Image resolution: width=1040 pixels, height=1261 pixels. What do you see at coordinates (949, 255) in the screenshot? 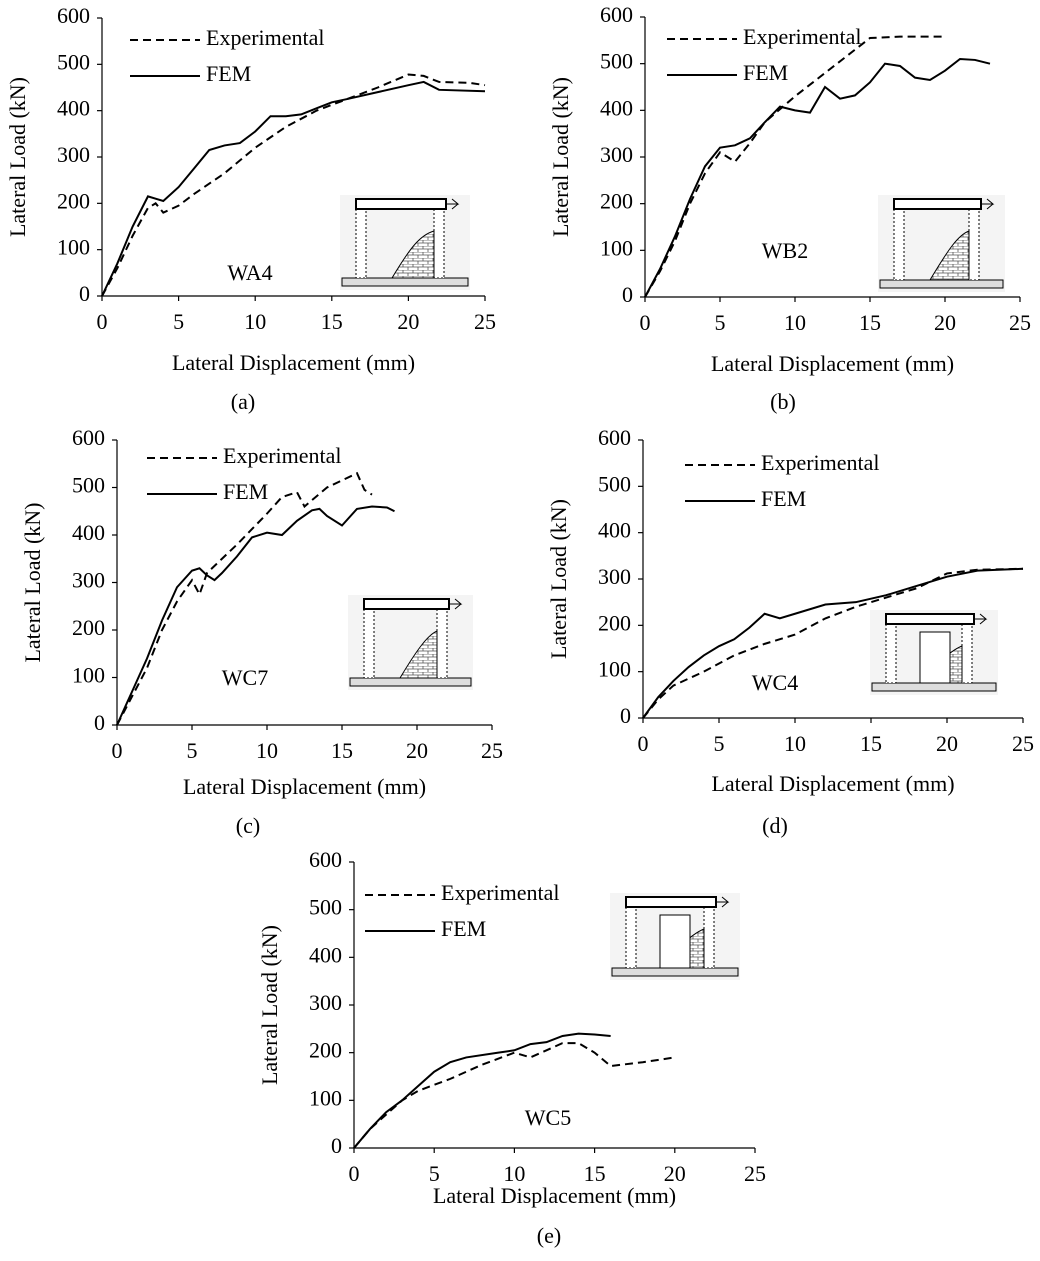
I see `inset-wall` at bounding box center [949, 255].